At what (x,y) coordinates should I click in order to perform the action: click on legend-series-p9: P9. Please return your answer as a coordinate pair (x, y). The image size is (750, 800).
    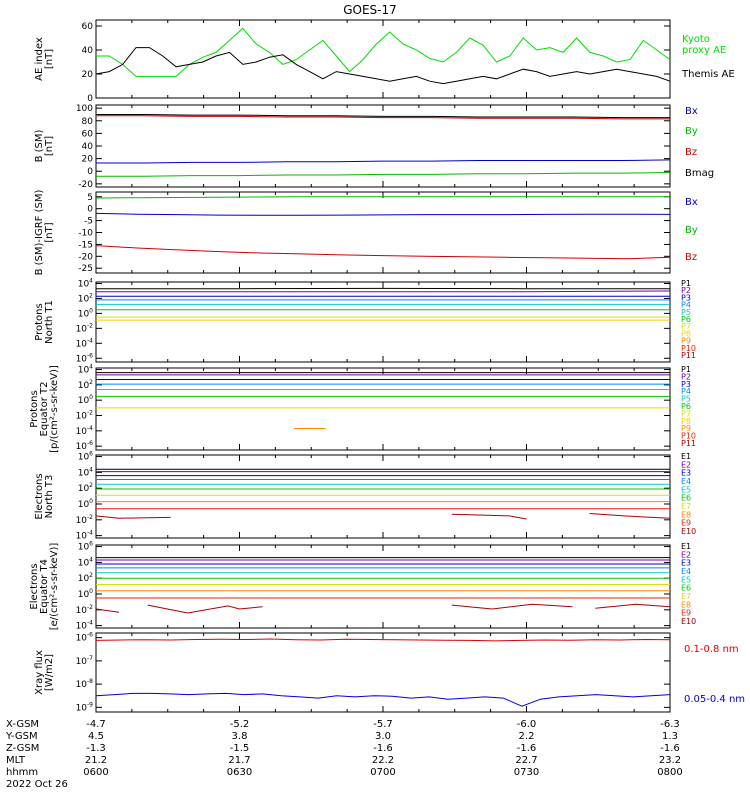
    Looking at the image, I should click on (686, 341).